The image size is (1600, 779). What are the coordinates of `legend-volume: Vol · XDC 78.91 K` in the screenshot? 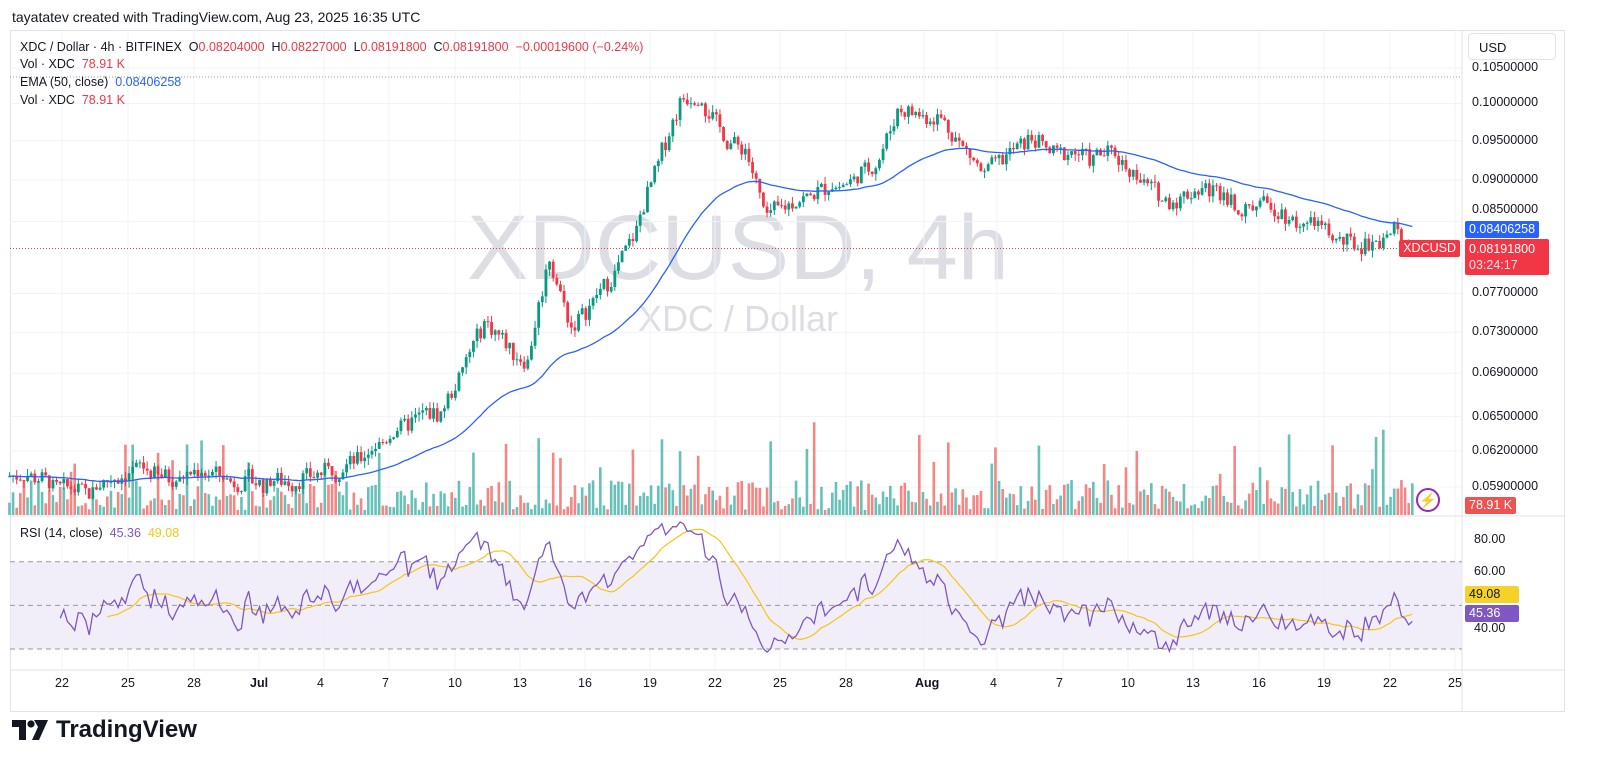 It's located at (72, 64).